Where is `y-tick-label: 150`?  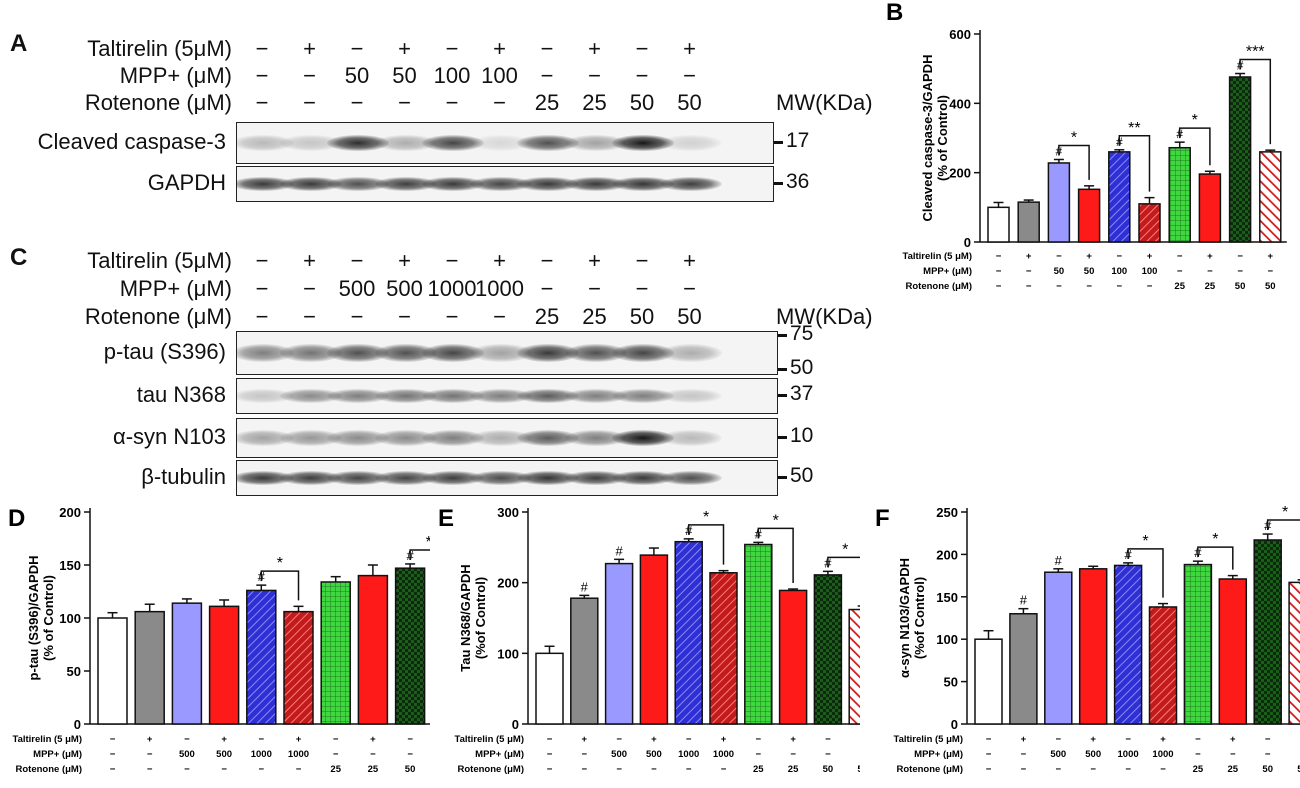 y-tick-label: 150 is located at coordinates (947, 597).